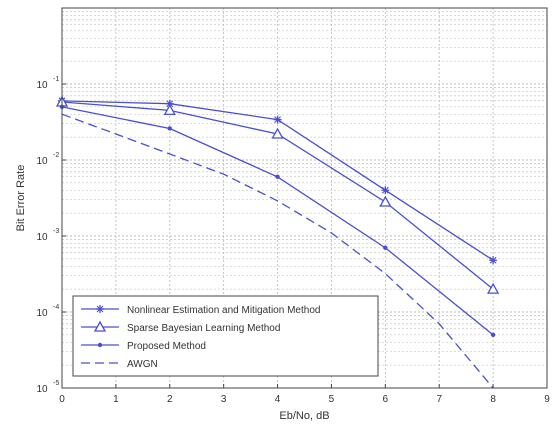 The width and height of the screenshot is (558, 425). Describe the element at coordinates (493, 399) in the screenshot. I see `x-tick-label: 8` at that location.